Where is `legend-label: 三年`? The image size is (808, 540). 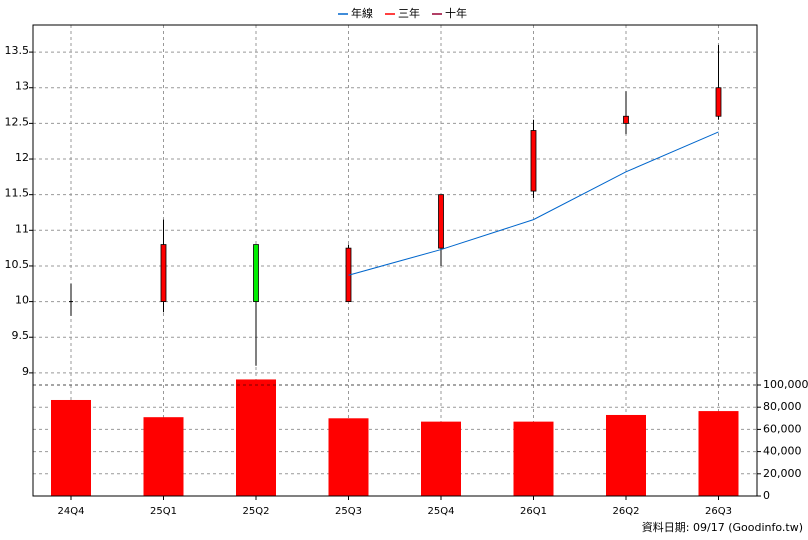
legend-label: 三年 is located at coordinates (409, 13).